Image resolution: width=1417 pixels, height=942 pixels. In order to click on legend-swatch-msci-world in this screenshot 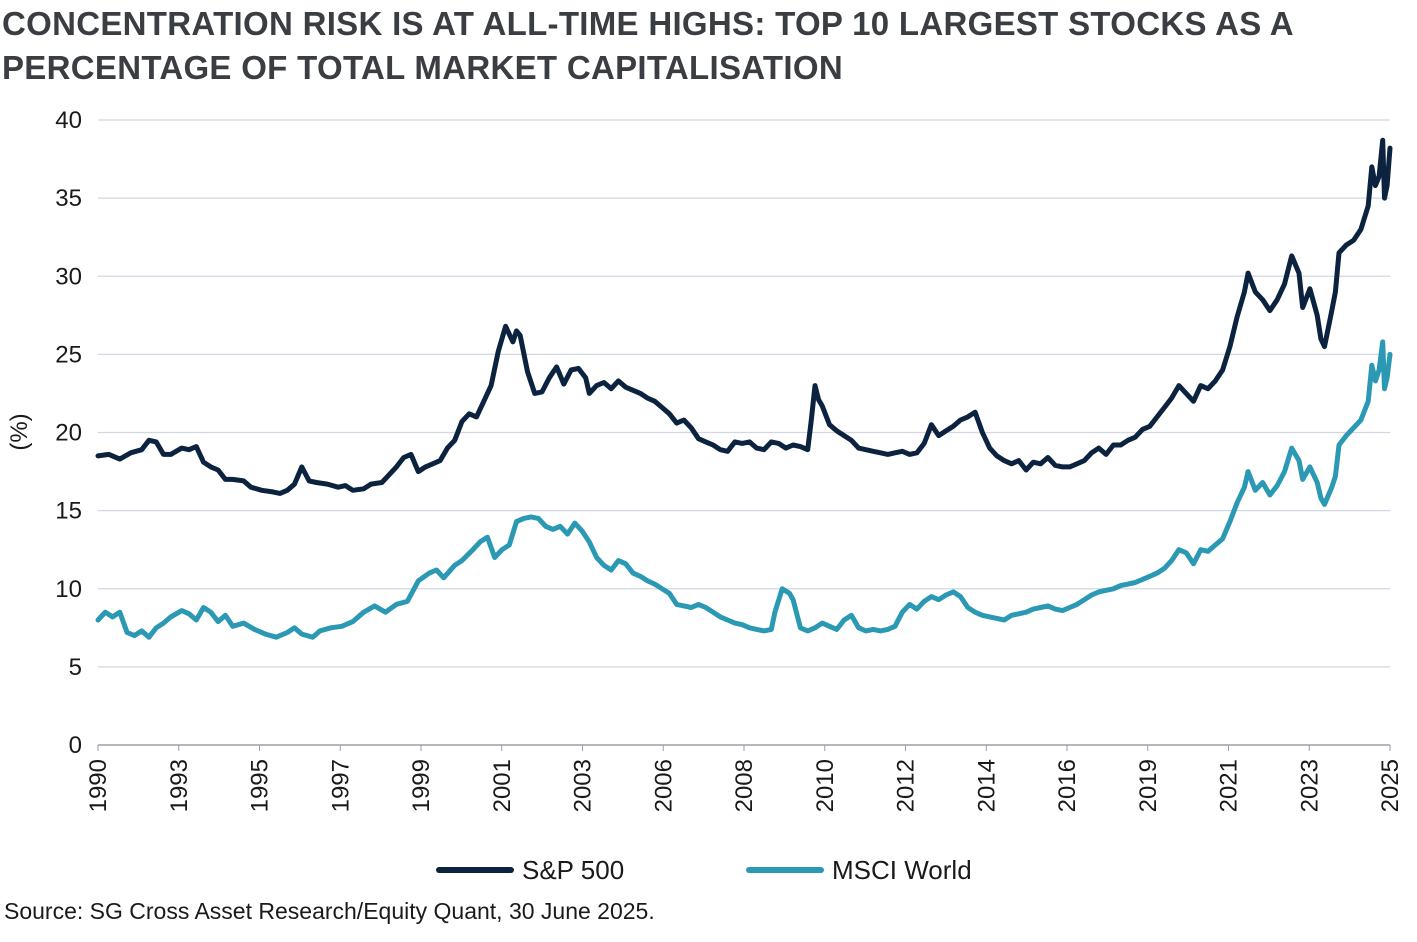, I will do `click(785, 870)`.